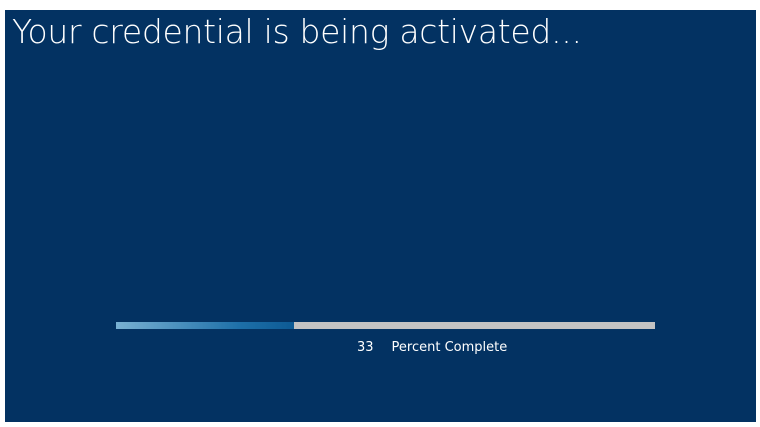 This screenshot has width=760, height=427. What do you see at coordinates (205, 325) in the screenshot?
I see `progress-fill` at bounding box center [205, 325].